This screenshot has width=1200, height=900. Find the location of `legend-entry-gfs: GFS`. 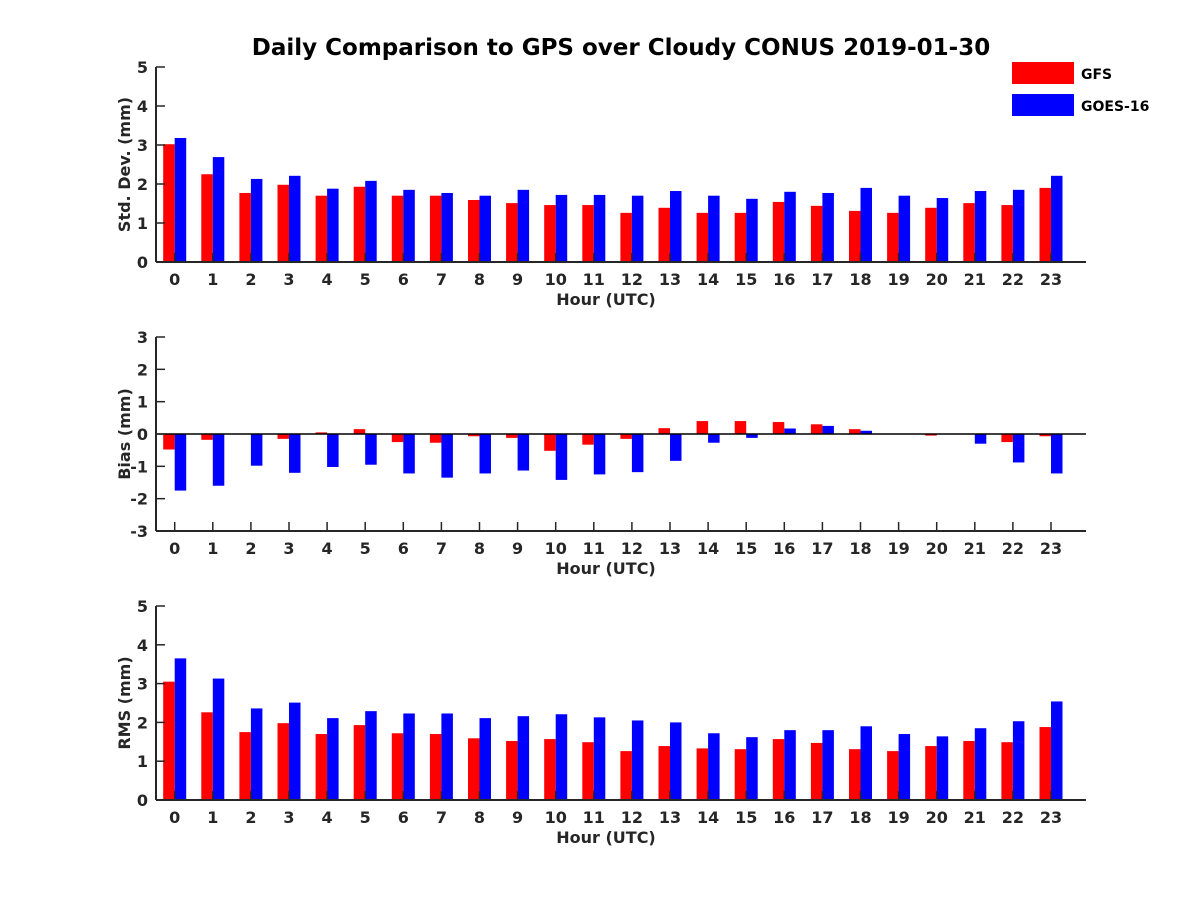

legend-entry-gfs: GFS is located at coordinates (1062, 73).